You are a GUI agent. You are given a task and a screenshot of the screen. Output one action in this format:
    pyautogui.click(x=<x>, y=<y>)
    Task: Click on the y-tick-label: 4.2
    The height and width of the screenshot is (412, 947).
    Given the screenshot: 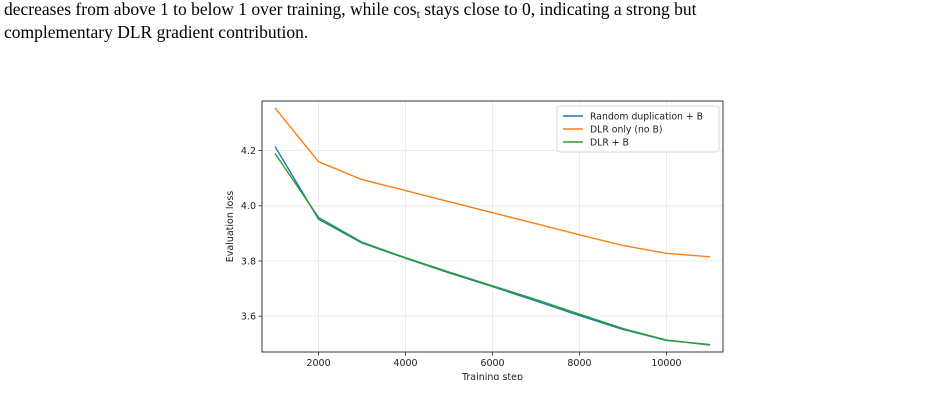 What is the action you would take?
    pyautogui.click(x=248, y=151)
    